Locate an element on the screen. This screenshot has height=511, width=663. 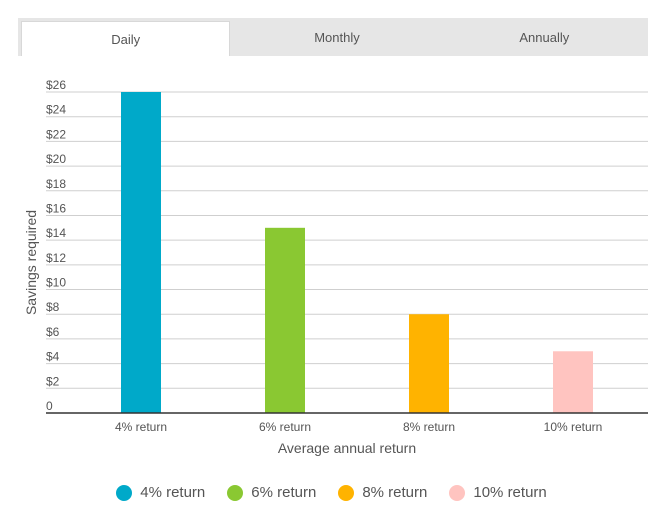
y-tick-label: $16 is located at coordinates (56, 208).